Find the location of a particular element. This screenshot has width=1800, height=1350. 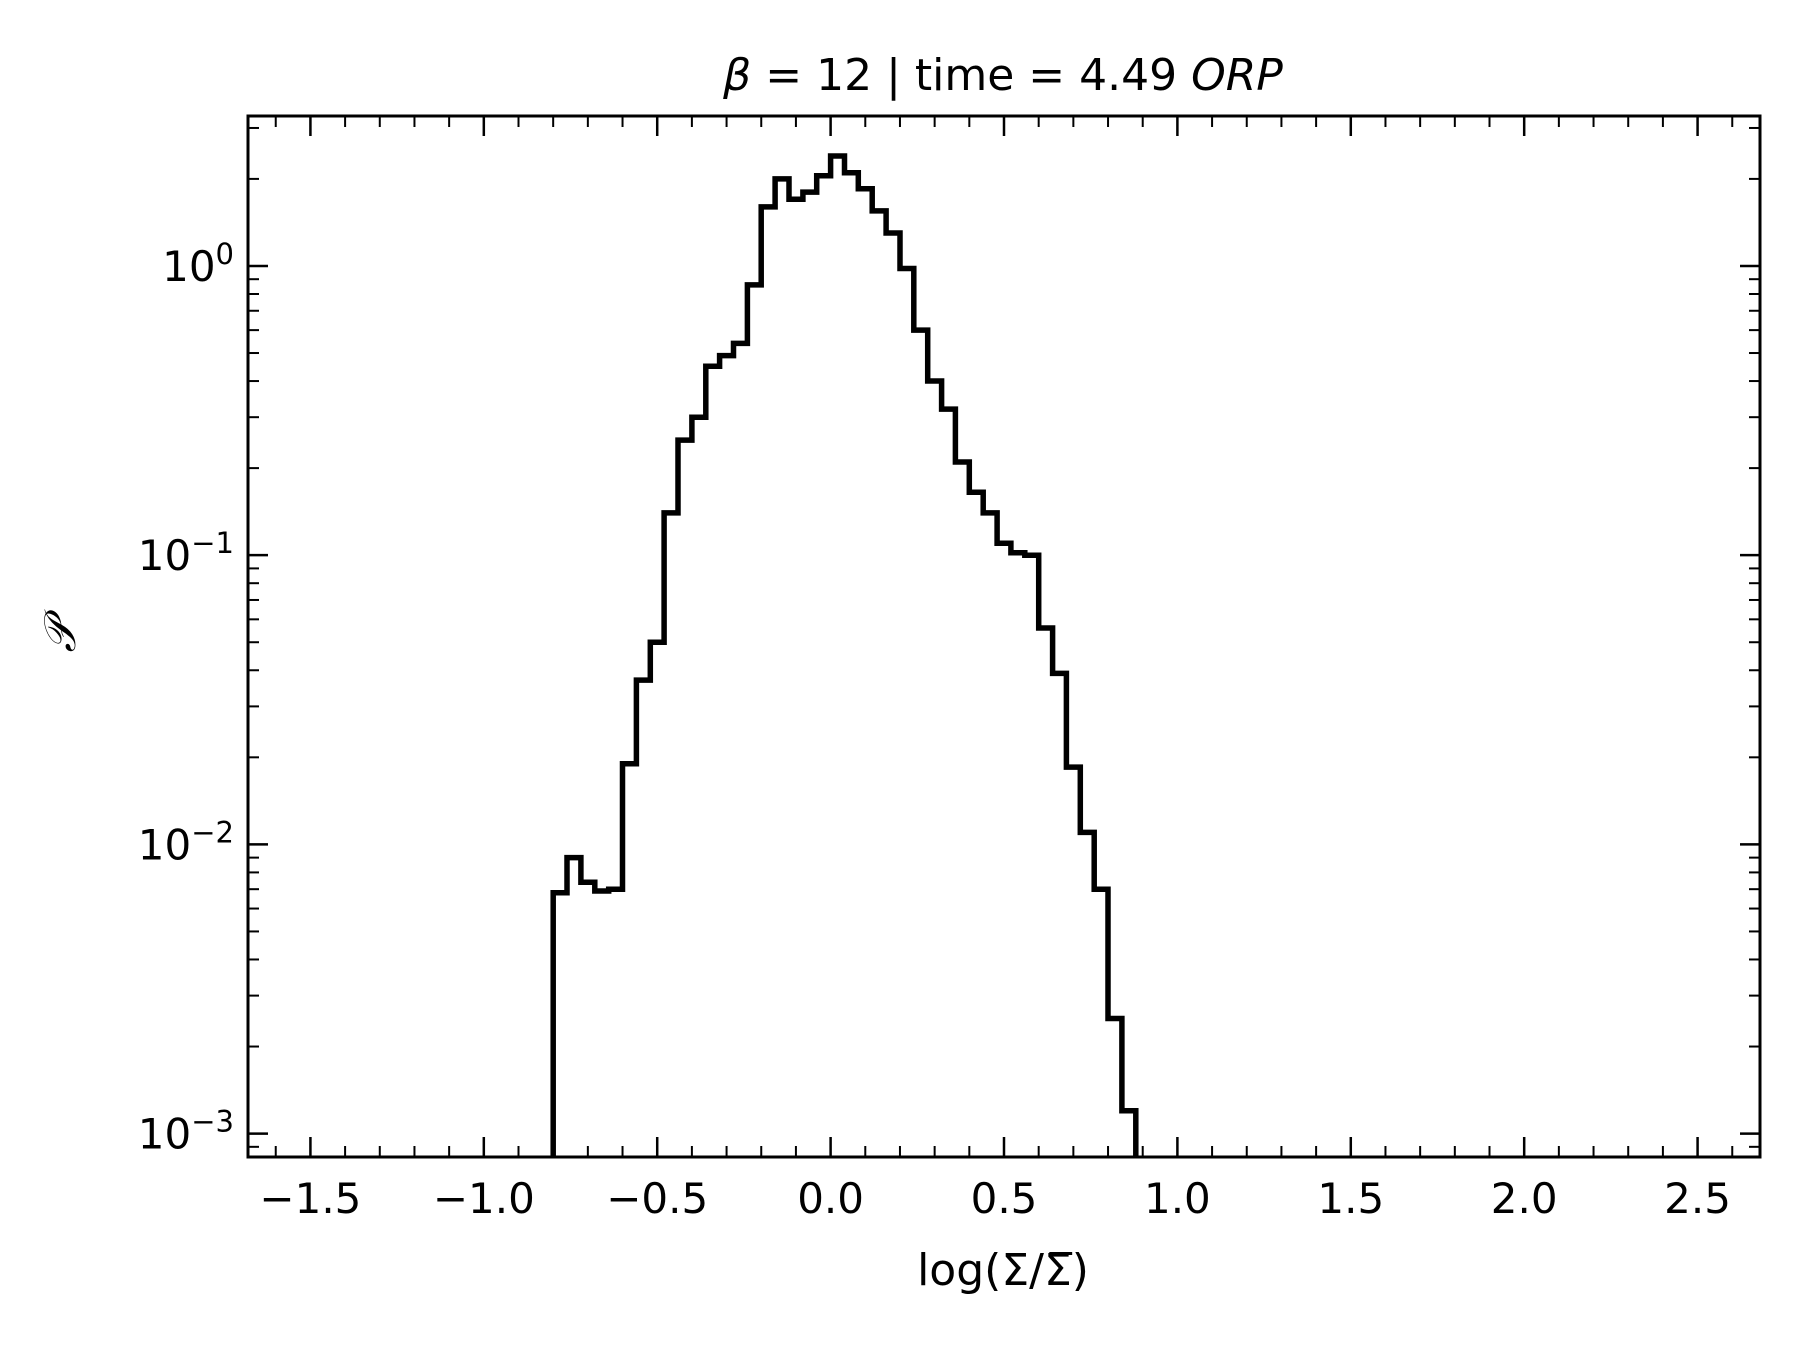

x-tick-labels: −1.5 −1.0 −0.5 0.0 0.5 1.0 1.5 2.0 2.5 is located at coordinates (995, 1198).